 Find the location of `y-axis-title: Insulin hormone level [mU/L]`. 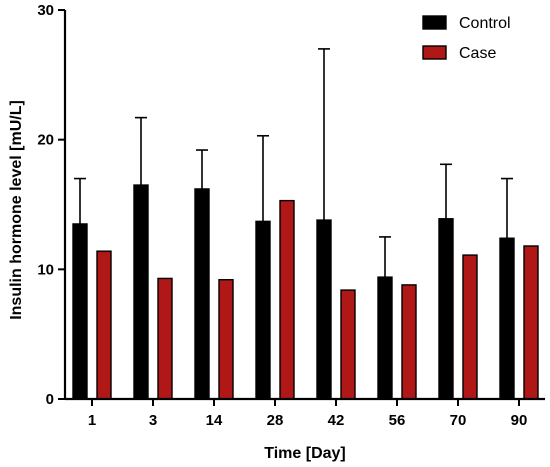

y-axis-title: Insulin hormone level [mU/L] is located at coordinates (16, 210).